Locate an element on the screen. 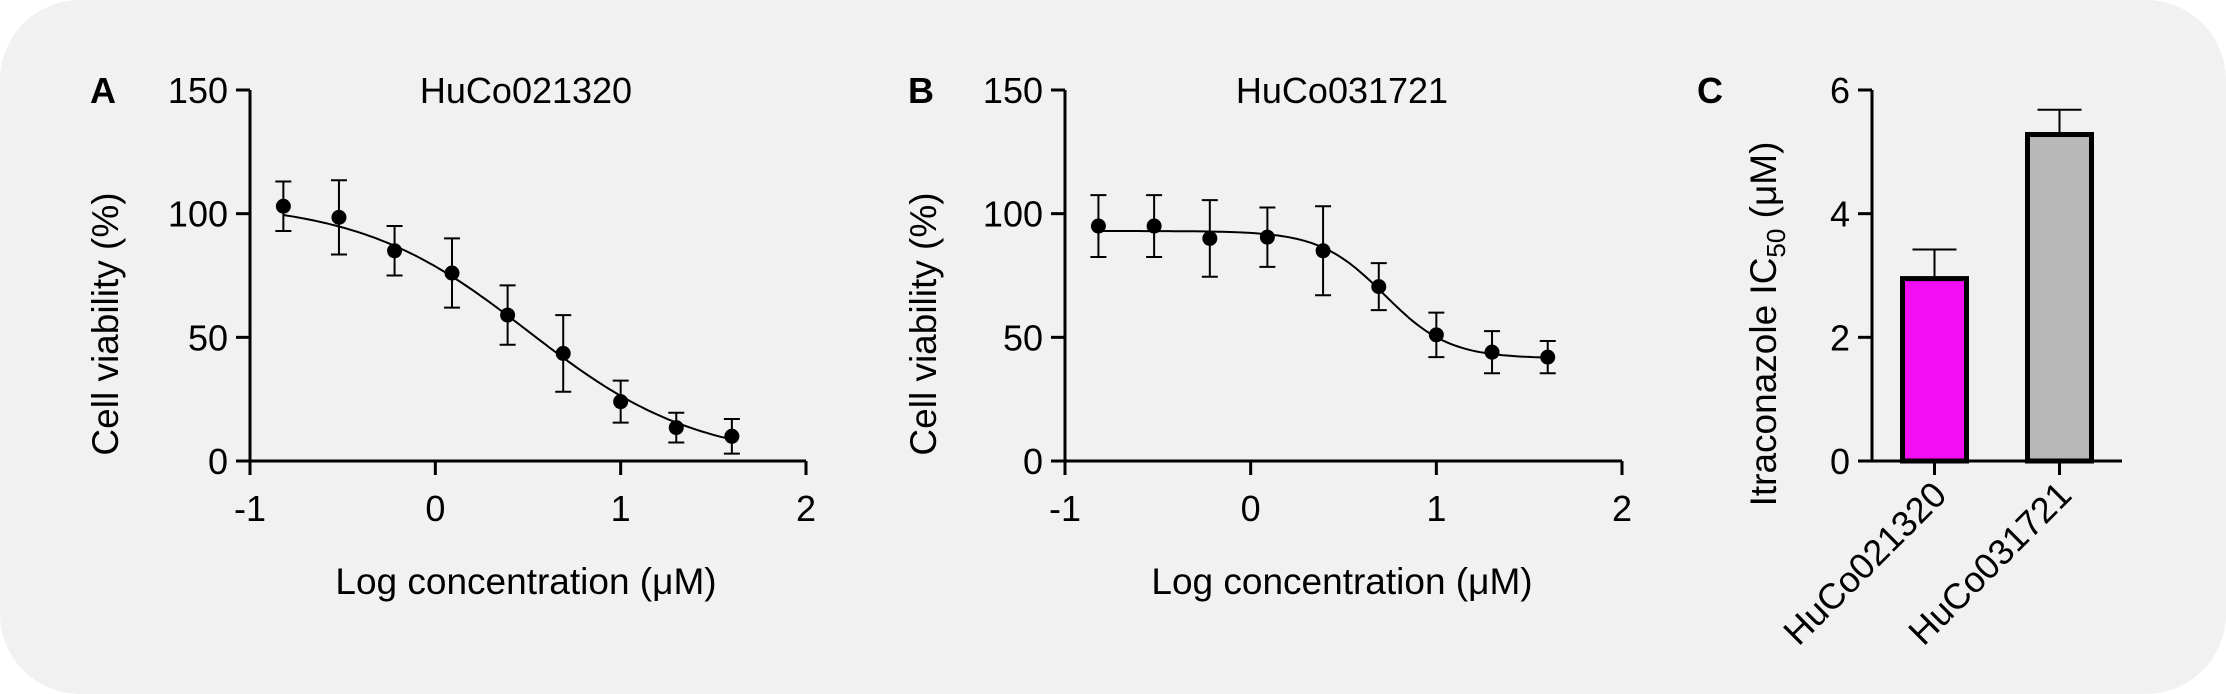 This screenshot has width=2226, height=694. panel-c-y-axis-title: Itraconazole IC50 (μM) is located at coordinates (1767, 324).